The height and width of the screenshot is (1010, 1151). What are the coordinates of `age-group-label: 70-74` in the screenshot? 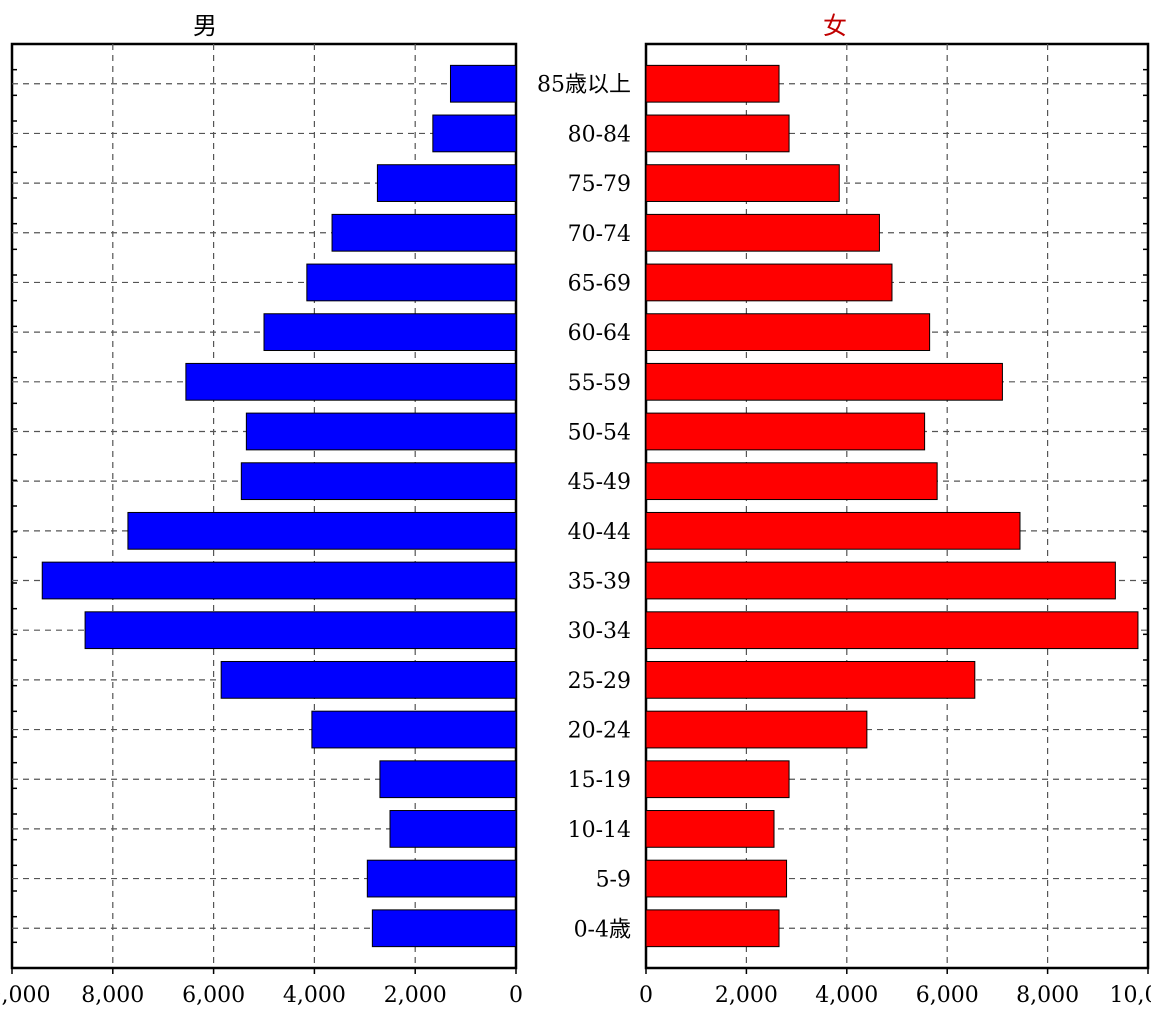 It's located at (599, 234).